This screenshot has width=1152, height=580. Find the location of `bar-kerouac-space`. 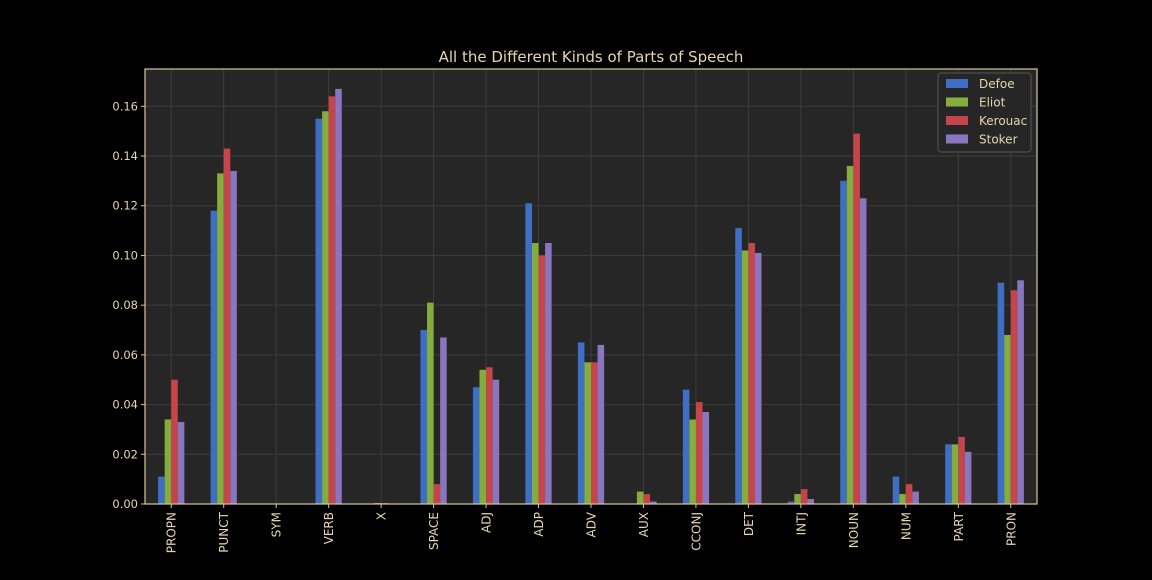

bar-kerouac-space is located at coordinates (437, 494).